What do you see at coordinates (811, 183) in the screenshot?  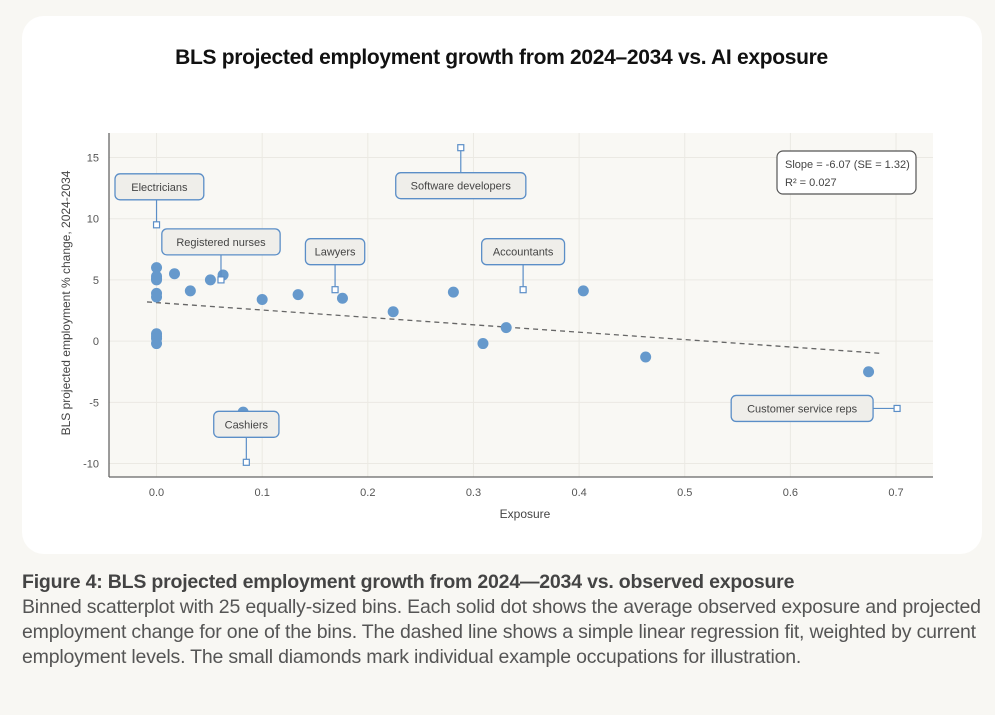 I see `r-squared-text: R² = 0.027` at bounding box center [811, 183].